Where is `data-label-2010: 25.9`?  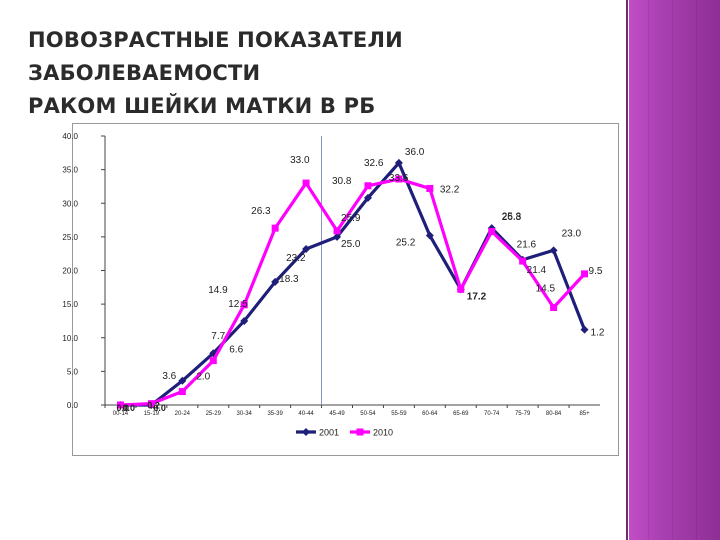 data-label-2010: 25.9 is located at coordinates (351, 218).